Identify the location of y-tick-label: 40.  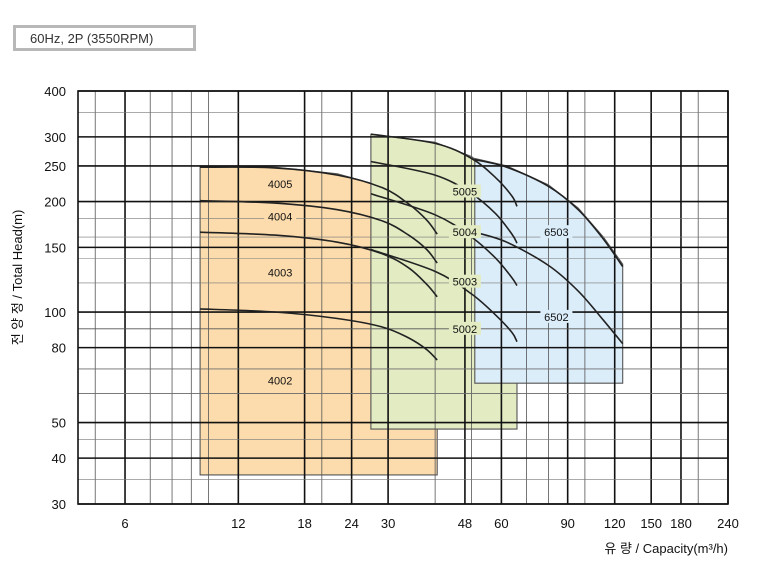
(59, 458).